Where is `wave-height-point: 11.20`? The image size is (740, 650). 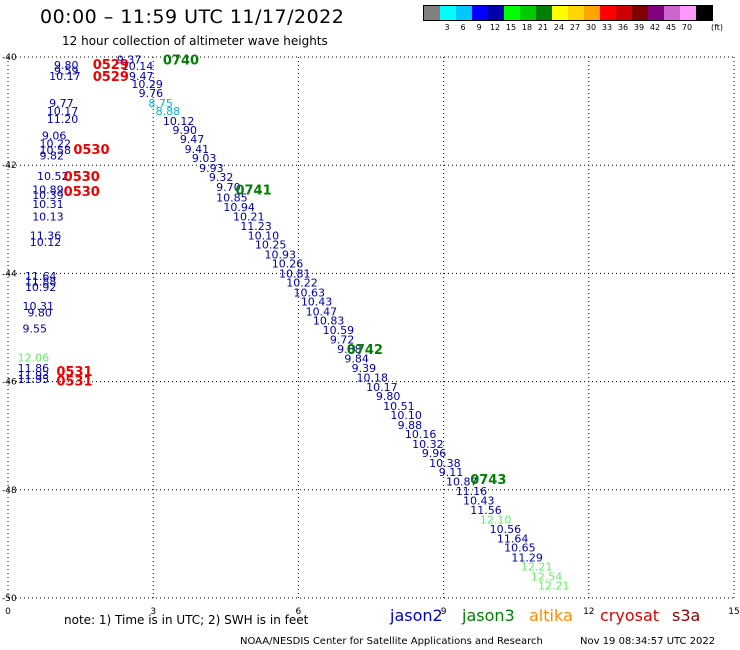
wave-height-point: 11.20 is located at coordinates (63, 119).